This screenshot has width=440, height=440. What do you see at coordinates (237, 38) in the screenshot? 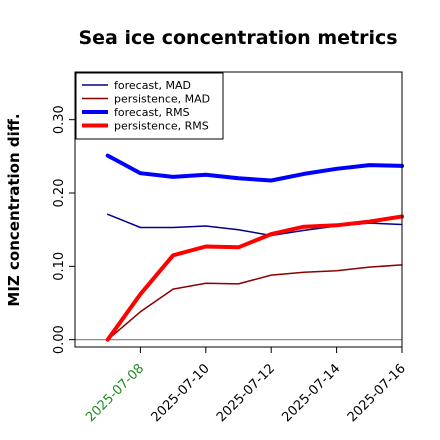
I see `chart-title: Sea ice concentration metrics` at bounding box center [237, 38].